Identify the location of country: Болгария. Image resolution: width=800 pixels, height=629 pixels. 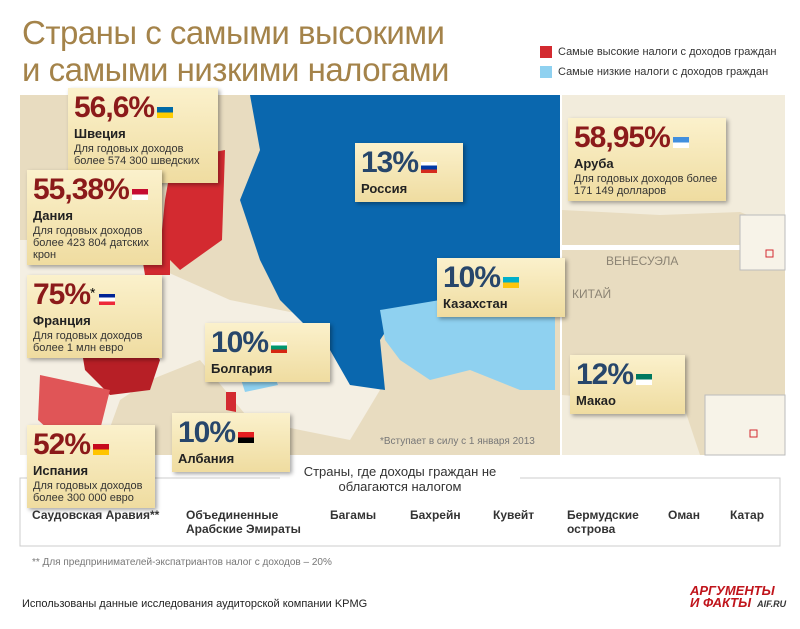
(242, 368).